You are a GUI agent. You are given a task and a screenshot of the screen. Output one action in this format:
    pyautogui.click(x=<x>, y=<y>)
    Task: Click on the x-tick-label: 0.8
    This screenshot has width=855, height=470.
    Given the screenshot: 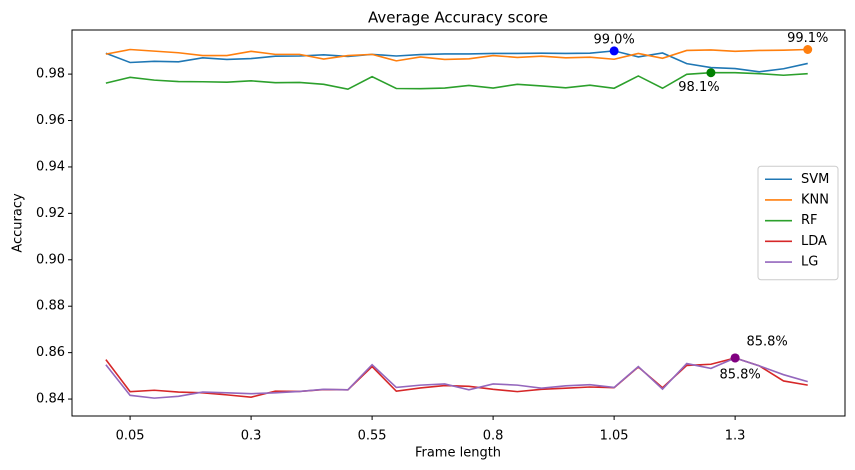 What is the action you would take?
    pyautogui.click(x=493, y=436)
    